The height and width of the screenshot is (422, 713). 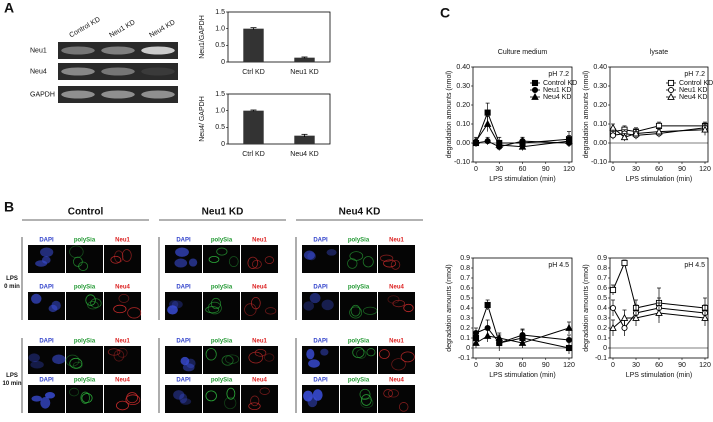 I want to click on y-tick-label: 0.1, so click(x=465, y=338).